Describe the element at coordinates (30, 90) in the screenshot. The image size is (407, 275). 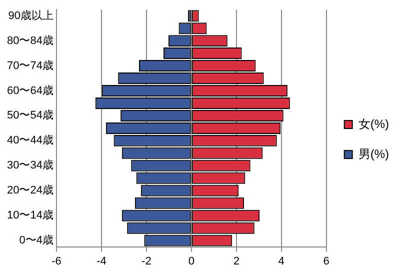
I see `y-tick-label: 60〜64歳` at that location.